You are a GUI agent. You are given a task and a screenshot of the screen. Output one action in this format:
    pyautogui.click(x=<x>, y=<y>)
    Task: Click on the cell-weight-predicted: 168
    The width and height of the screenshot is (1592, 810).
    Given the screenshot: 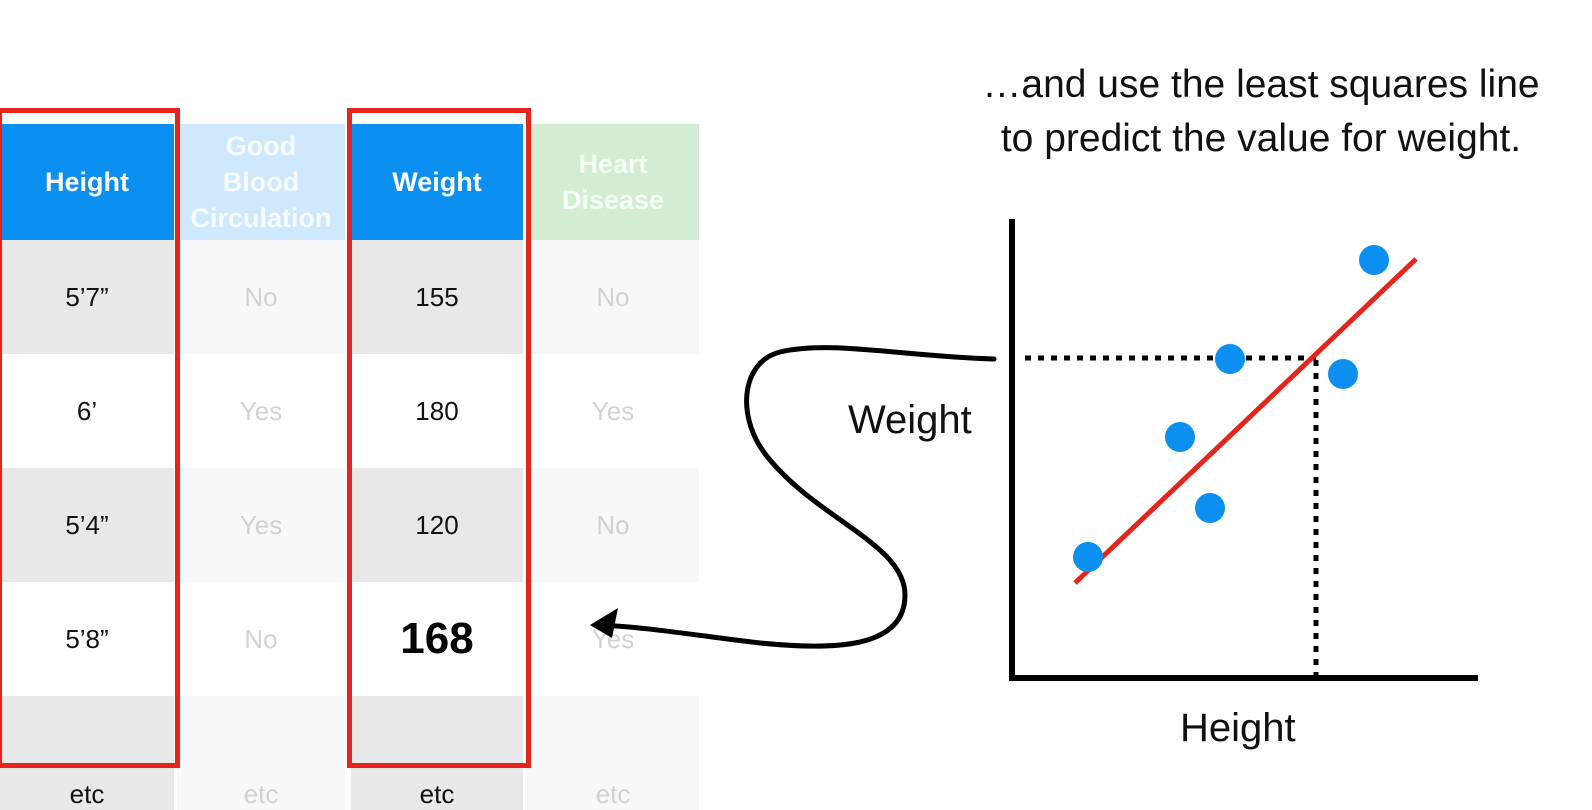 What is the action you would take?
    pyautogui.click(x=437, y=638)
    